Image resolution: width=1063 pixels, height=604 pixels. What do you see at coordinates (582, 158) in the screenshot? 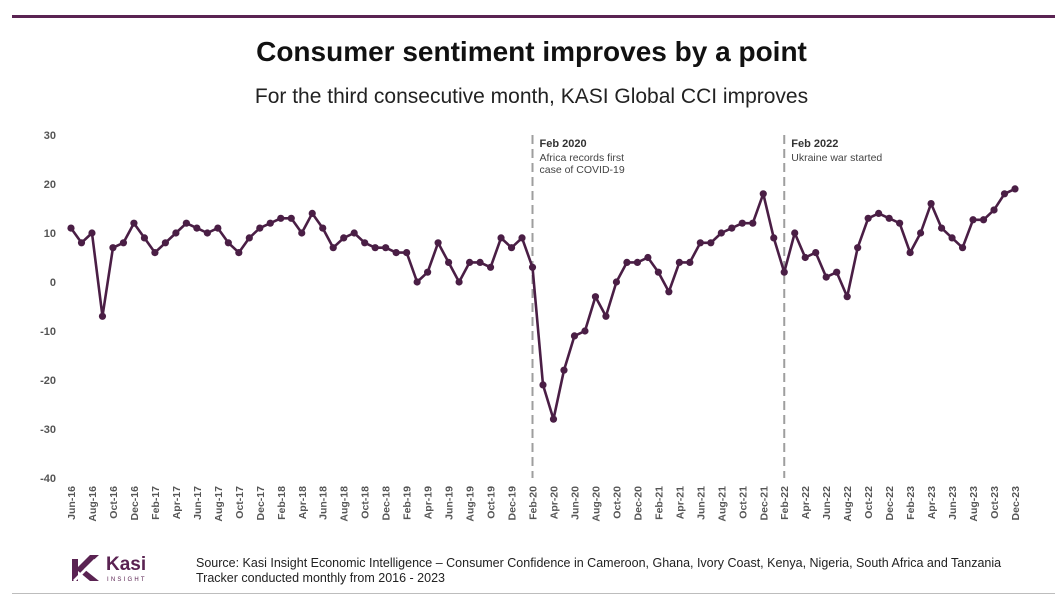
I see `annotation-text: Africa records first` at bounding box center [582, 158].